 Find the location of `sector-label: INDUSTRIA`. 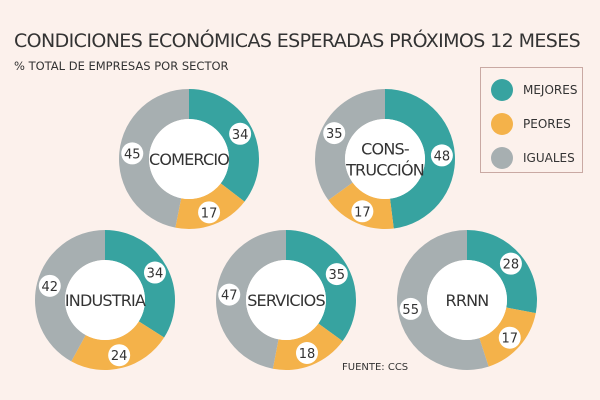

sector-label: INDUSTRIA is located at coordinates (105, 300).